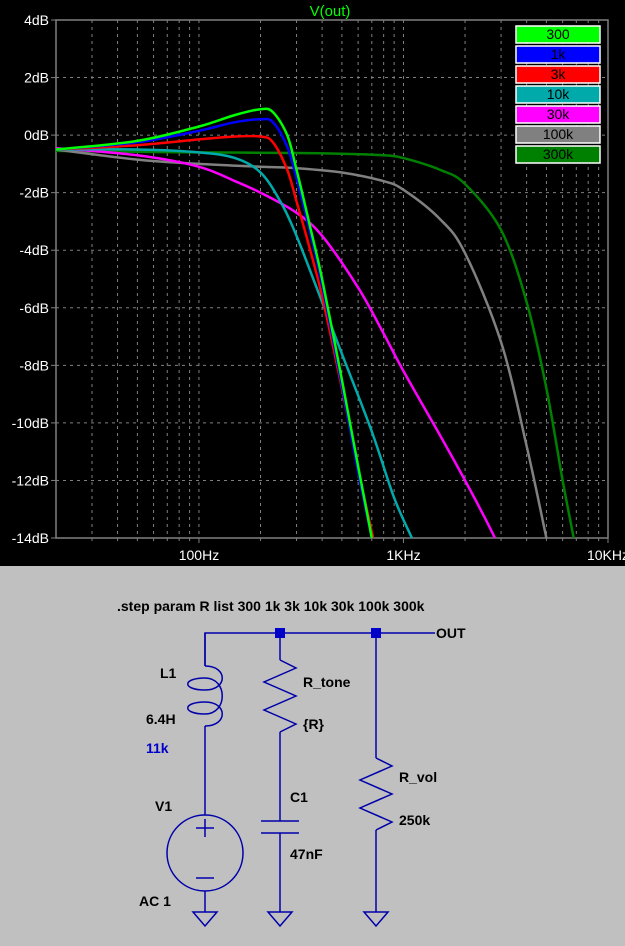  Describe the element at coordinates (306, 854) in the screenshot. I see `c1-value: 47nF` at that location.